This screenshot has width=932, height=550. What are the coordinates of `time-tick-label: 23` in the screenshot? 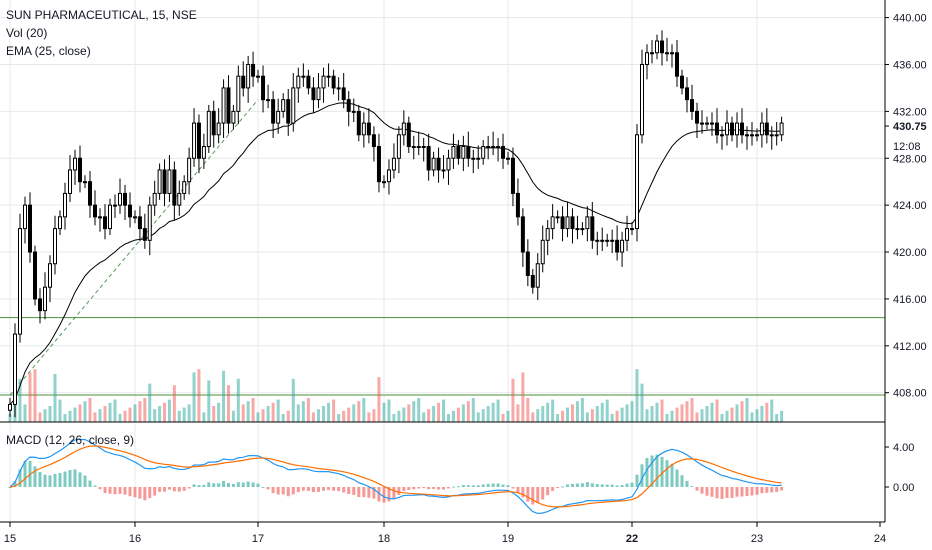 It's located at (757, 539).